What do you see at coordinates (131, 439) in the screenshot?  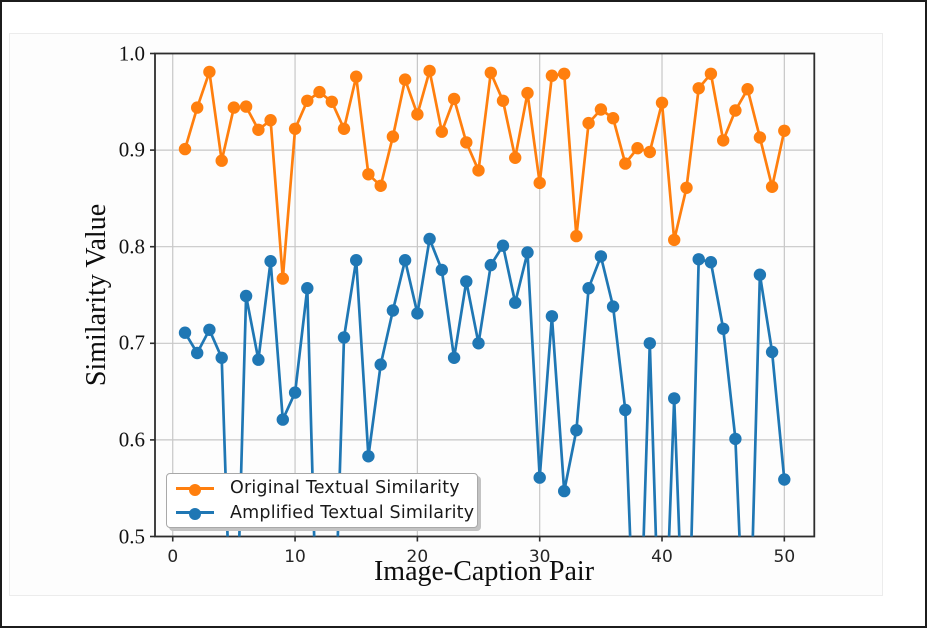 I see `y-tick-label: 0.6` at bounding box center [131, 439].